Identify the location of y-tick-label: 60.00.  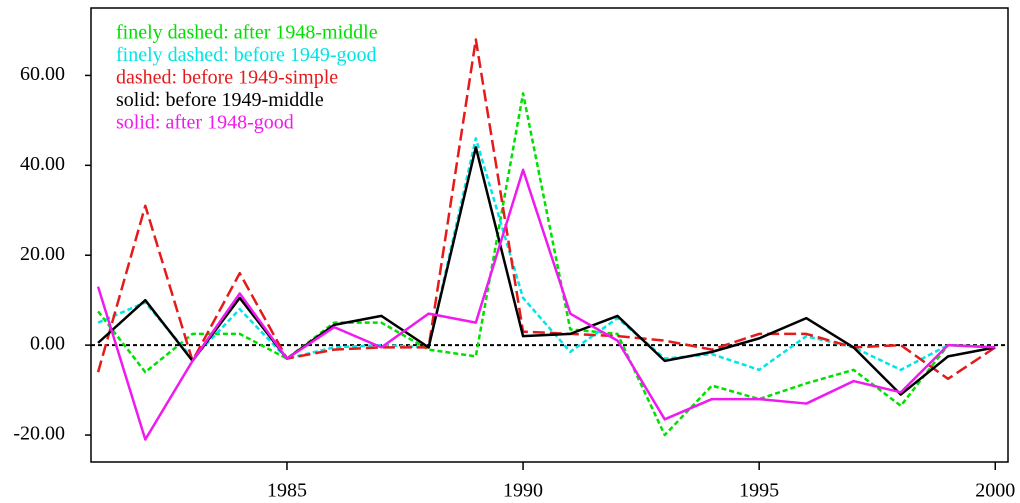
(42, 74).